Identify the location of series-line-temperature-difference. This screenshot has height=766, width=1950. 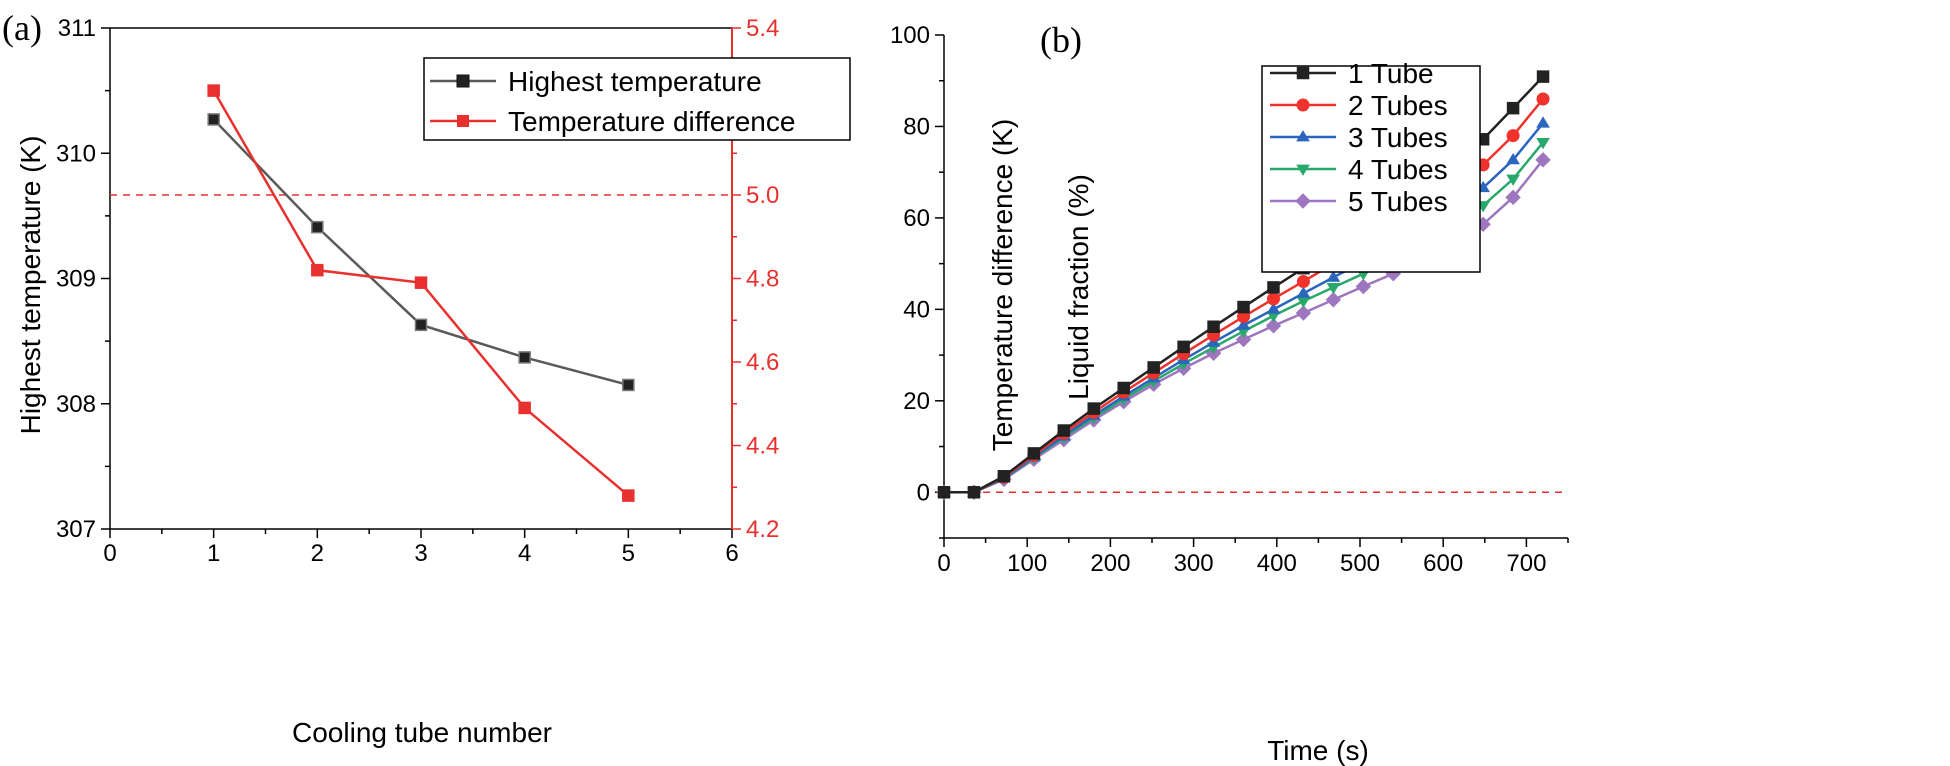
(421, 293).